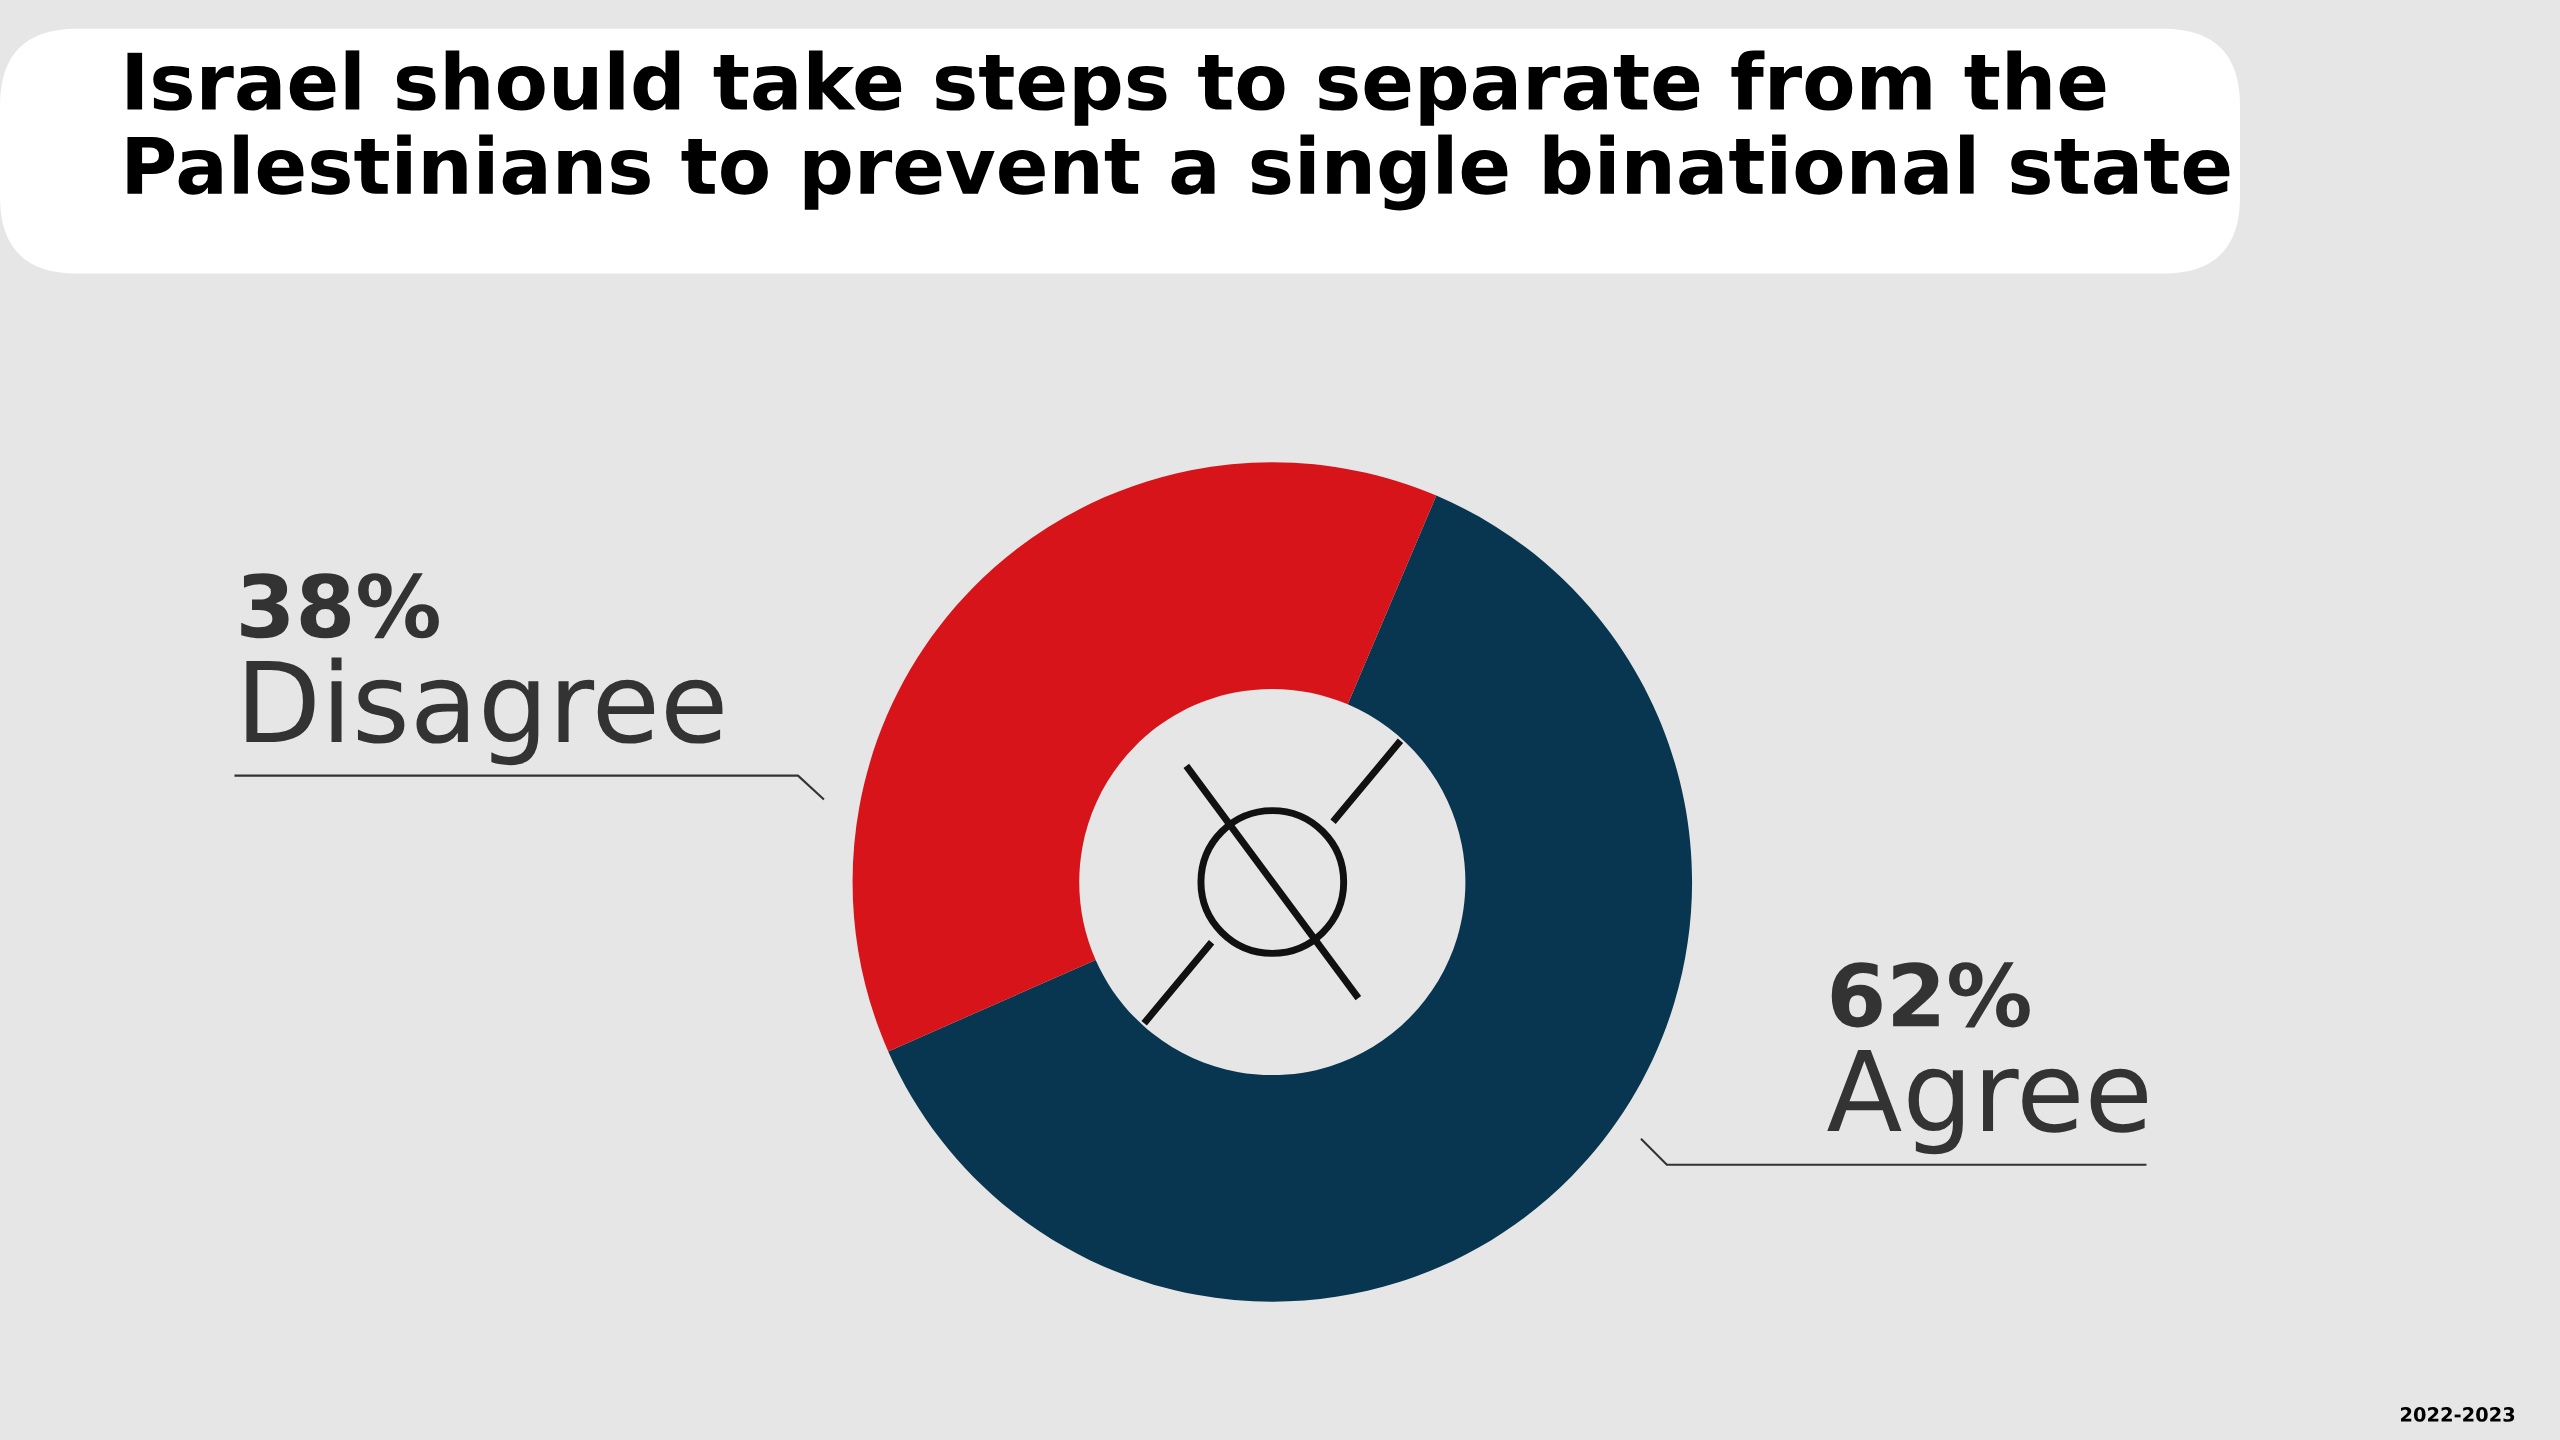 This screenshot has height=1440, width=2560. Describe the element at coordinates (1987, 1102) in the screenshot. I see `slice-label: Agree` at that location.